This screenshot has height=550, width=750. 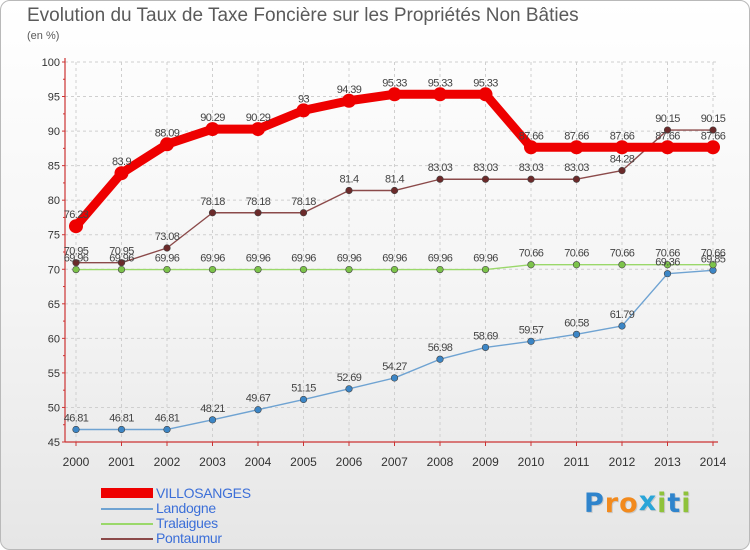 What do you see at coordinates (212, 462) in the screenshot?
I see `x-tick-label: 2003` at bounding box center [212, 462].